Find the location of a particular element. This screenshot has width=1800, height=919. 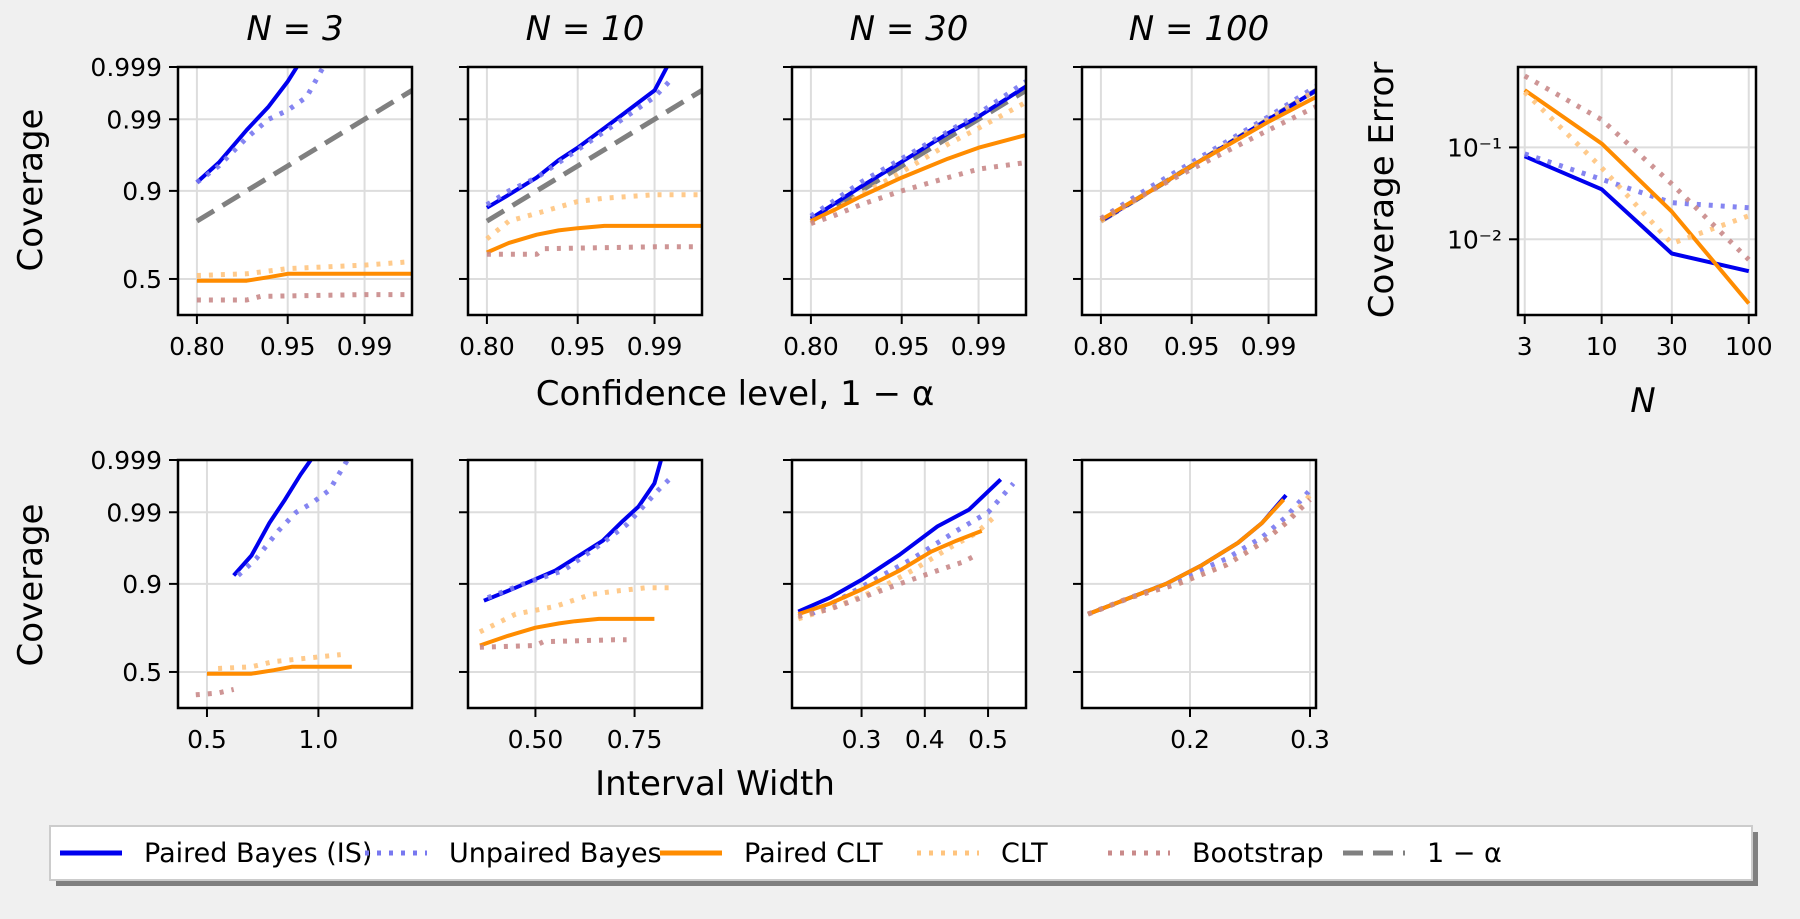

row2-xlabel: Interval Width is located at coordinates (715, 784).